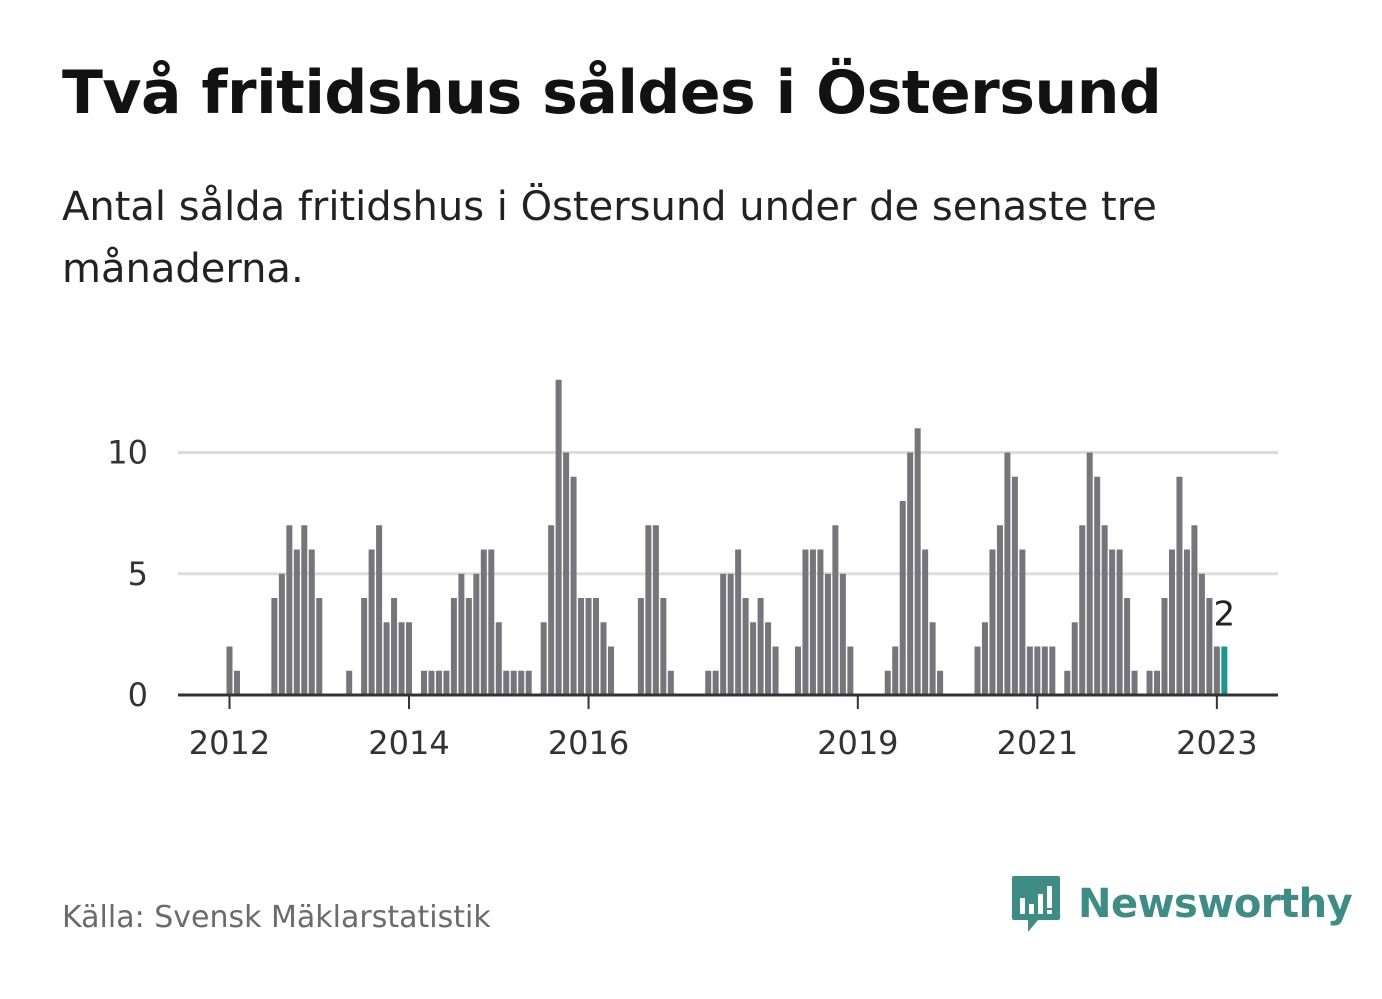 This screenshot has width=1382, height=999. Describe the element at coordinates (1036, 904) in the screenshot. I see `newsworthy-logo-icon` at that location.